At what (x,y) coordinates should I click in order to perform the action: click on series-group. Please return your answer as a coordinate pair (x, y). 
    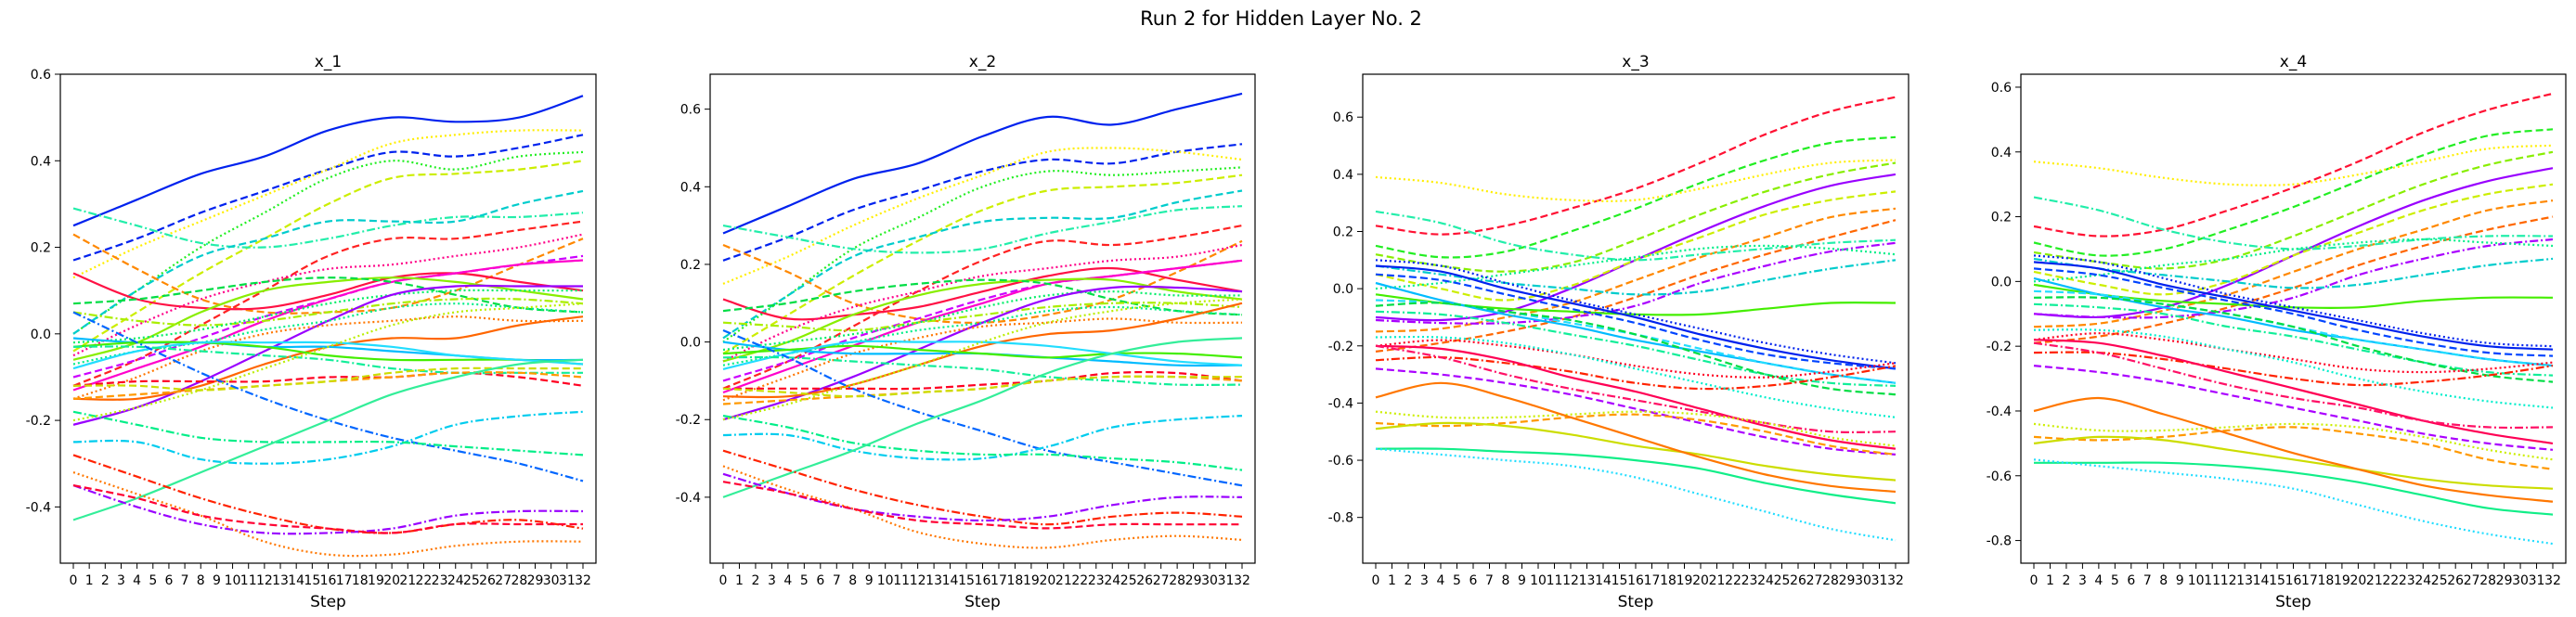
    Looking at the image, I should click on (982, 320).